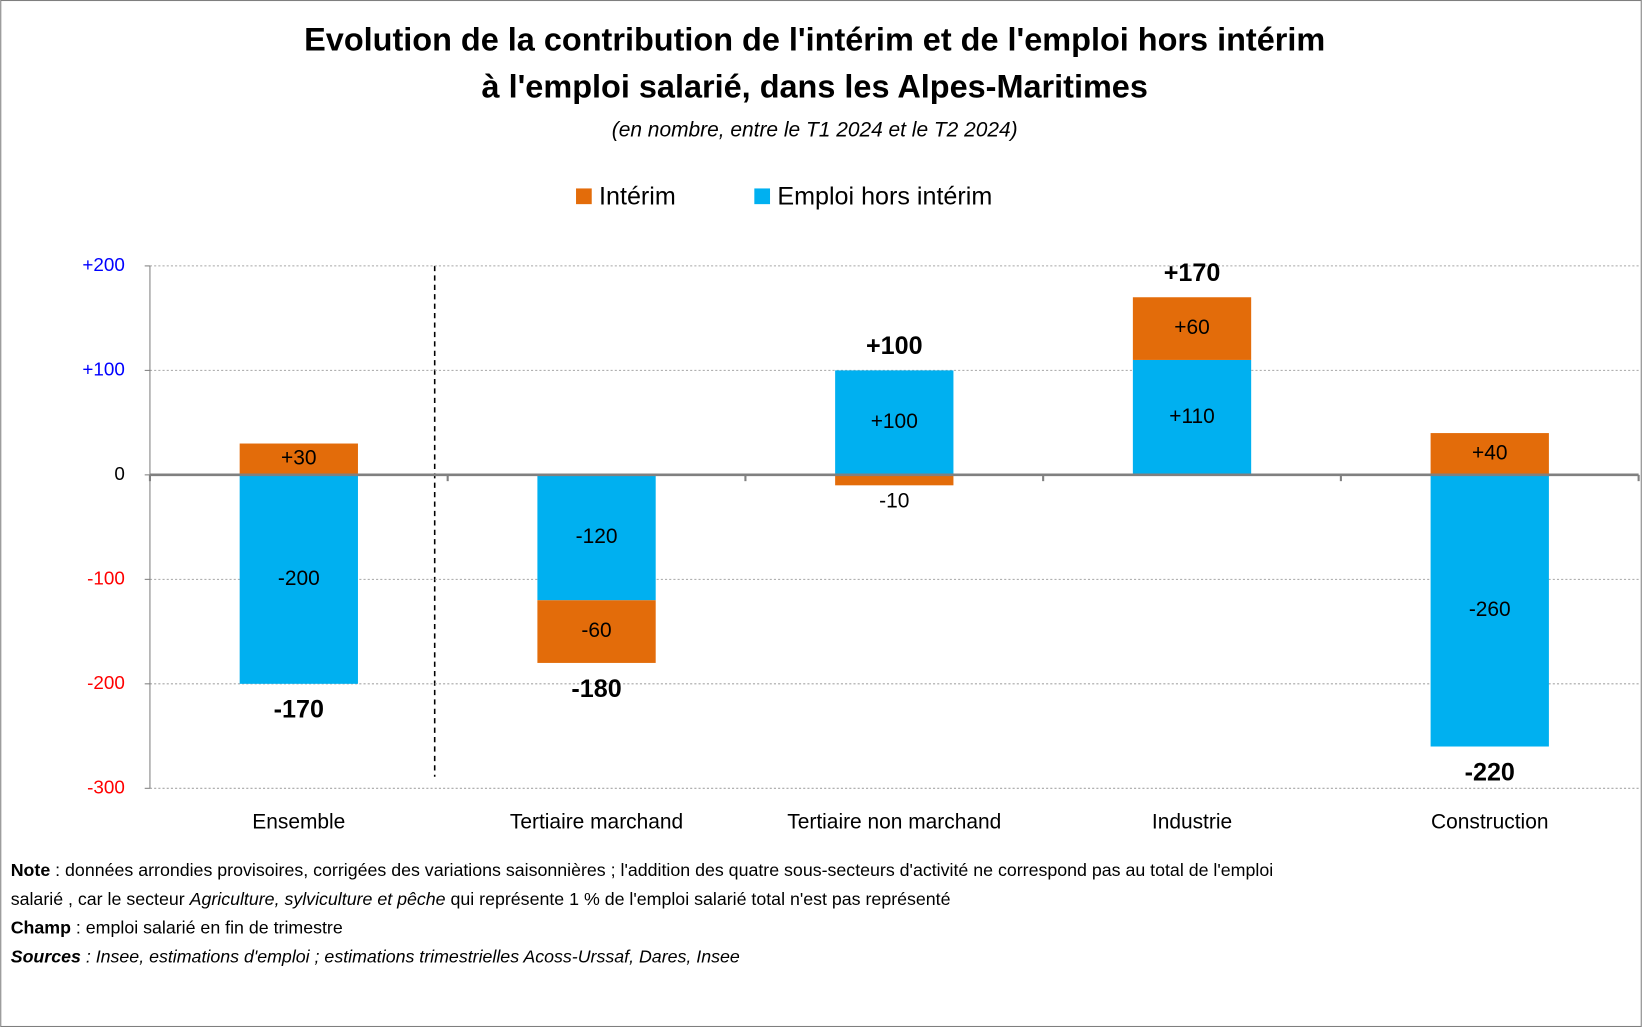 The image size is (1642, 1027). I want to click on total-label: +170, so click(1192, 273).